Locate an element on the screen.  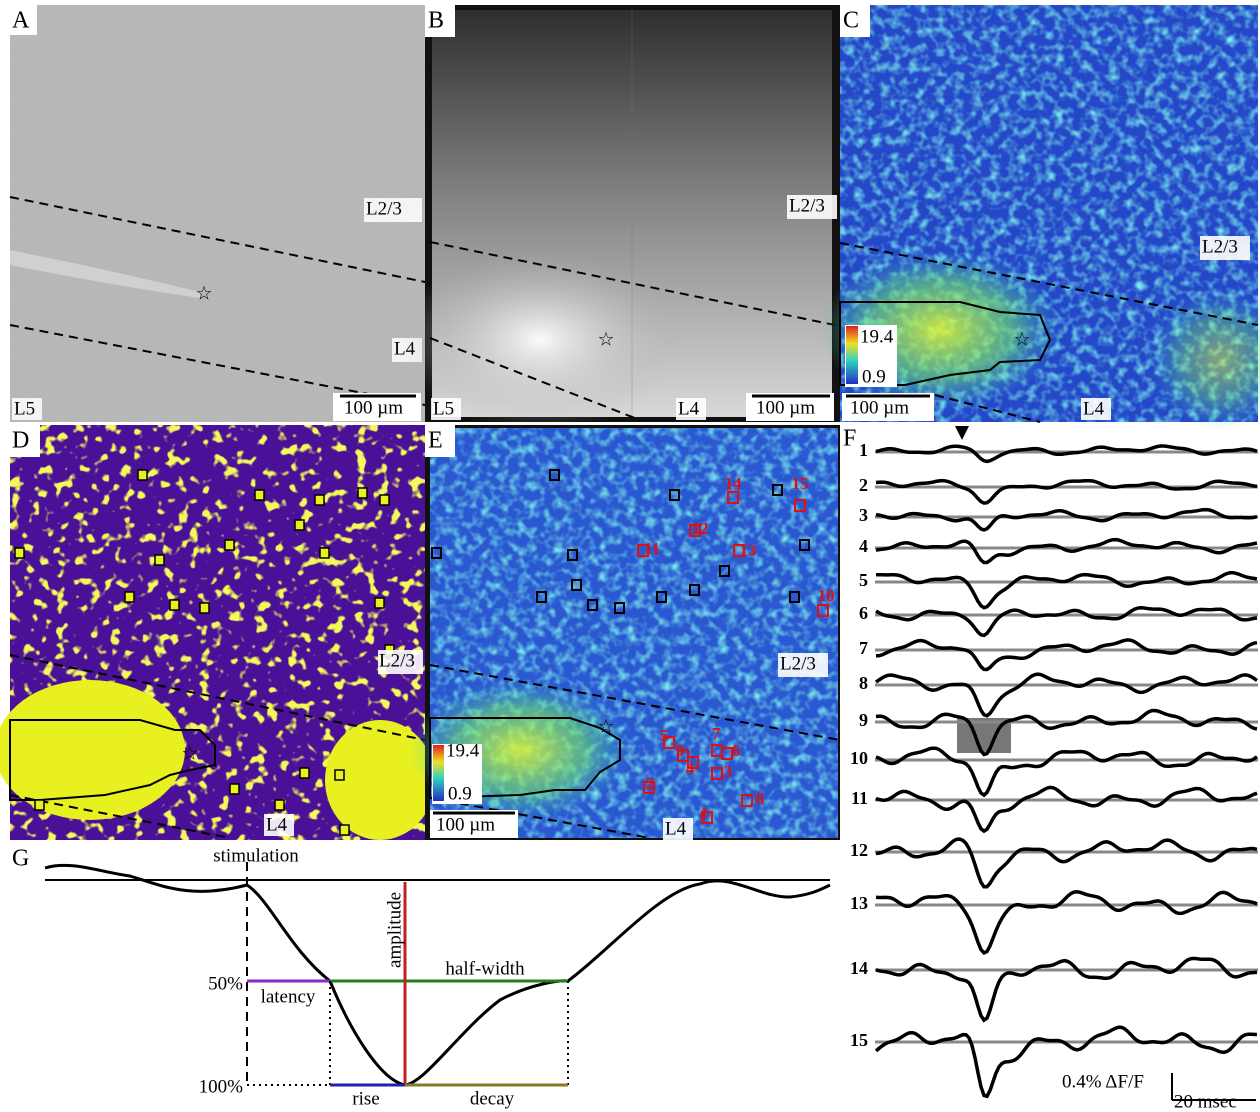
label: L5 is located at coordinates (443, 408).